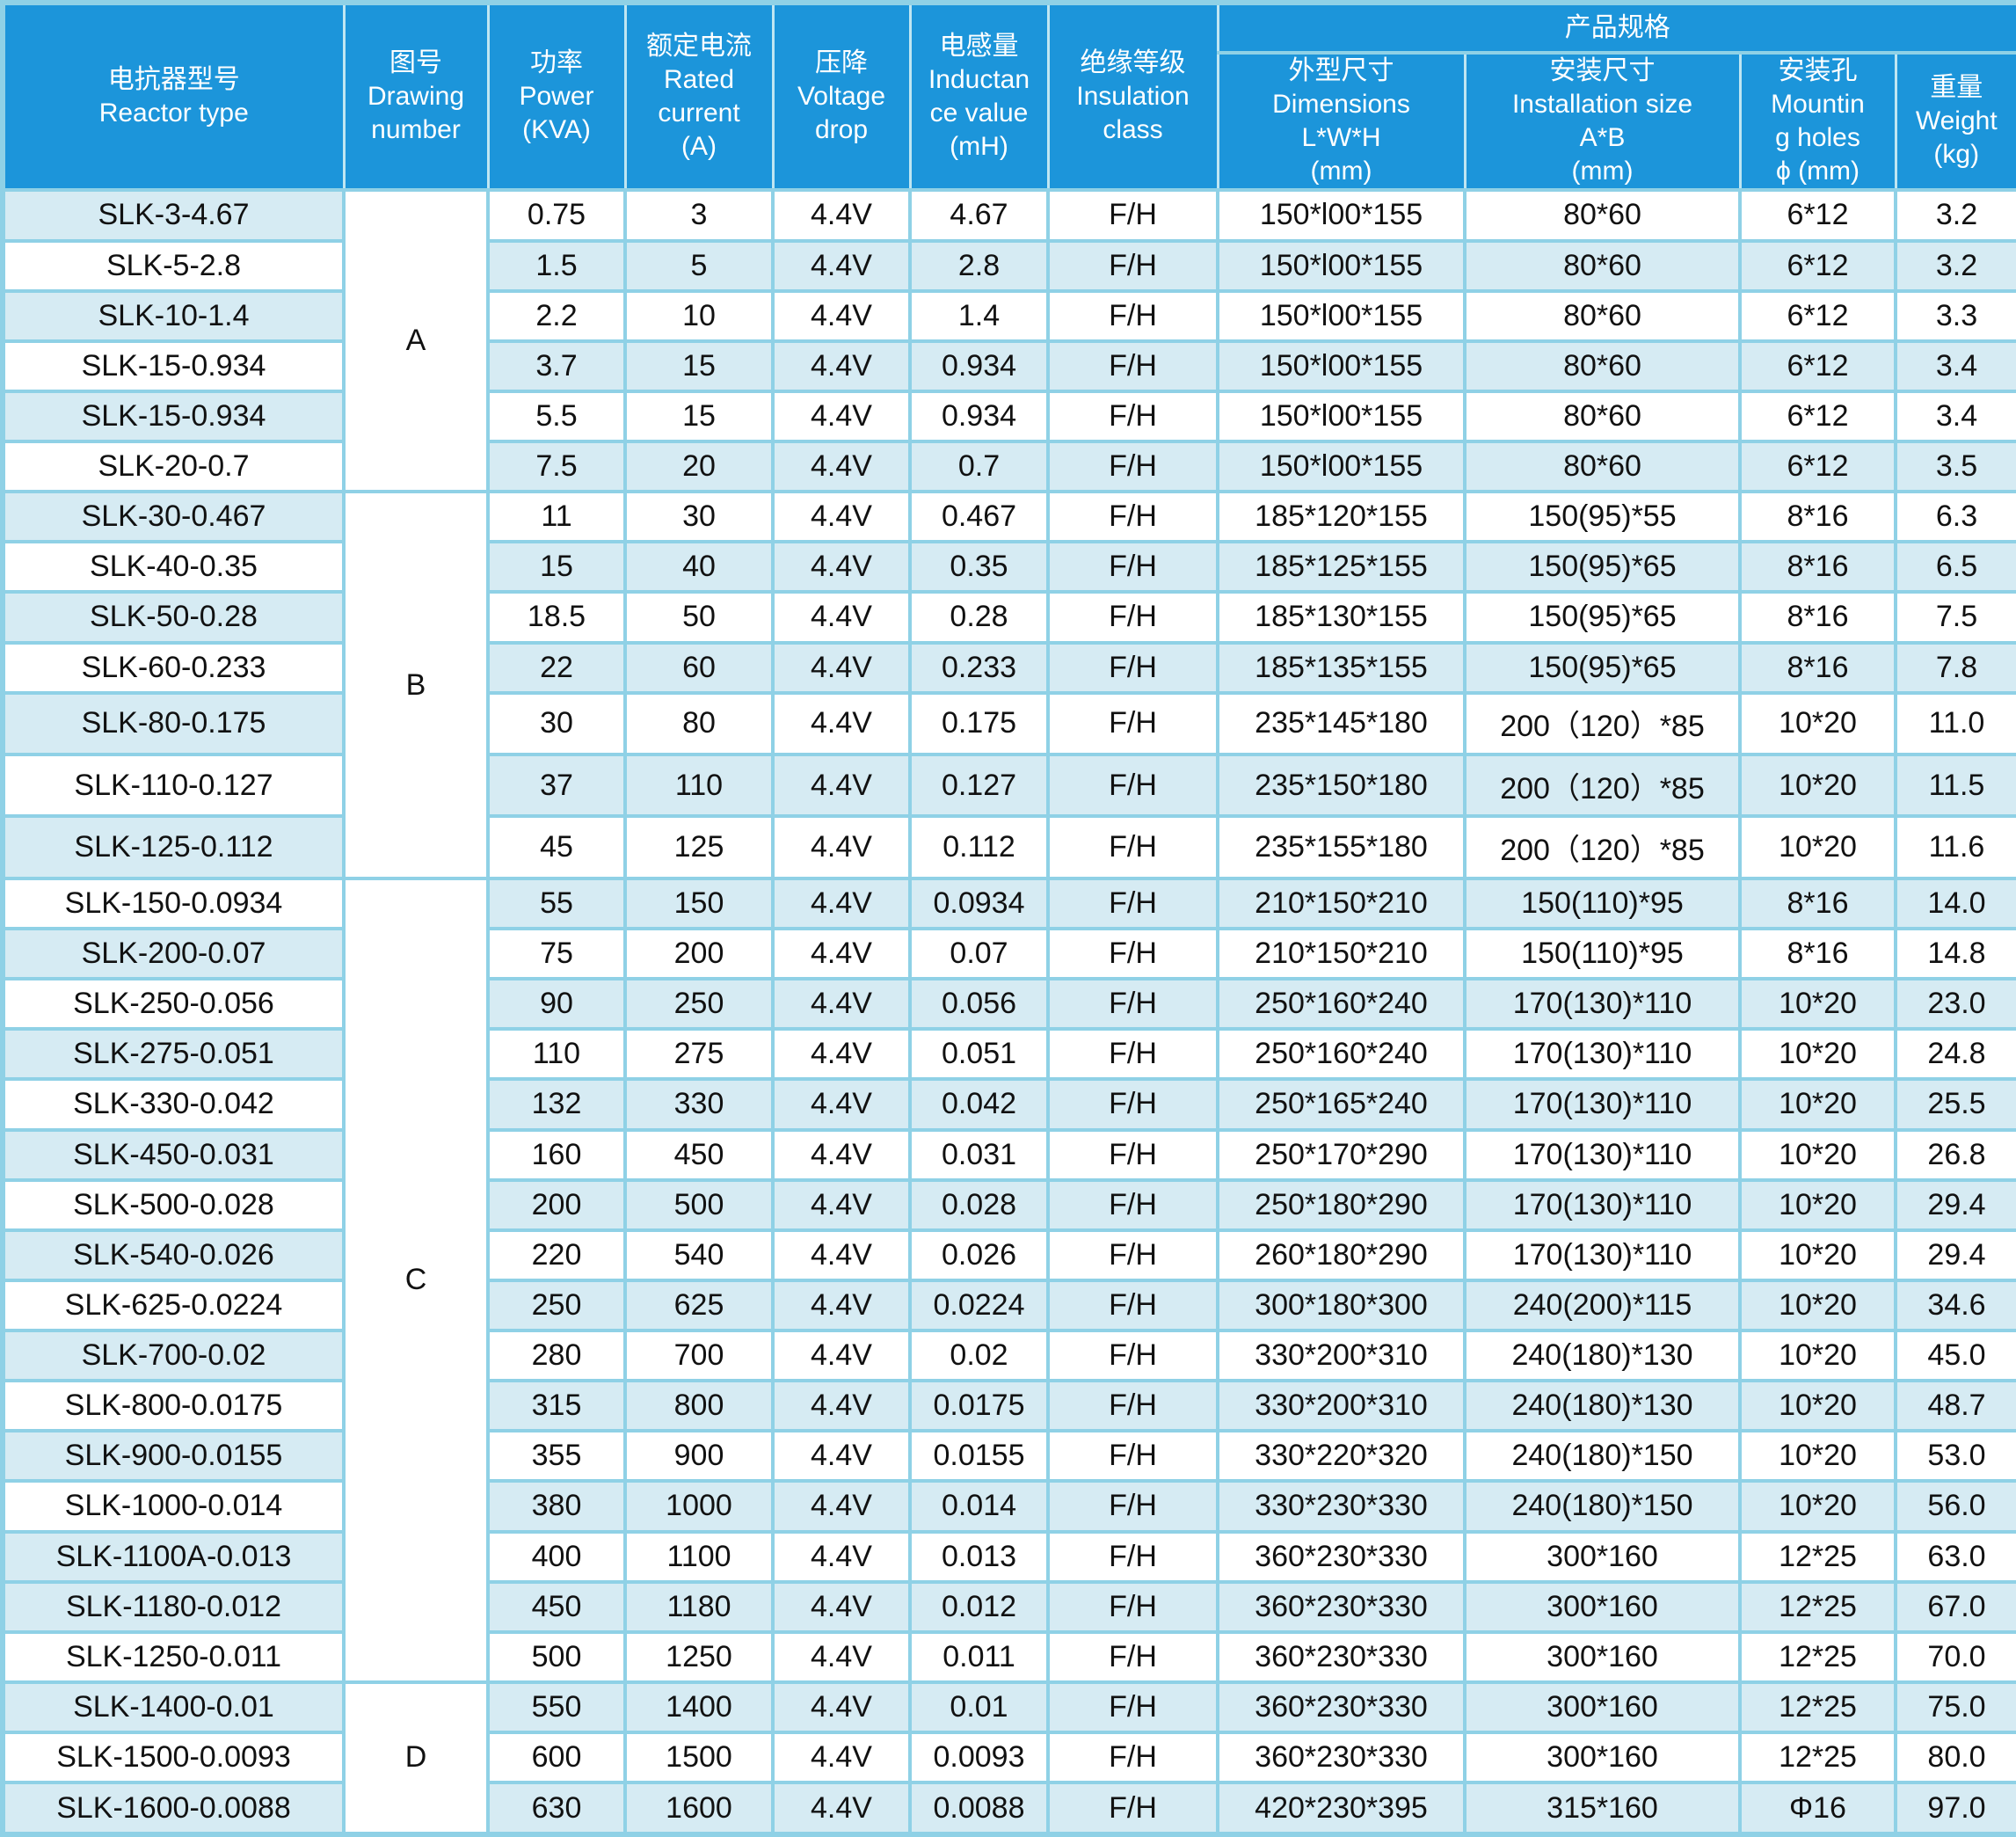 This screenshot has width=2016, height=1837. What do you see at coordinates (699, 1406) in the screenshot?
I see `rated-current-cell: 800` at bounding box center [699, 1406].